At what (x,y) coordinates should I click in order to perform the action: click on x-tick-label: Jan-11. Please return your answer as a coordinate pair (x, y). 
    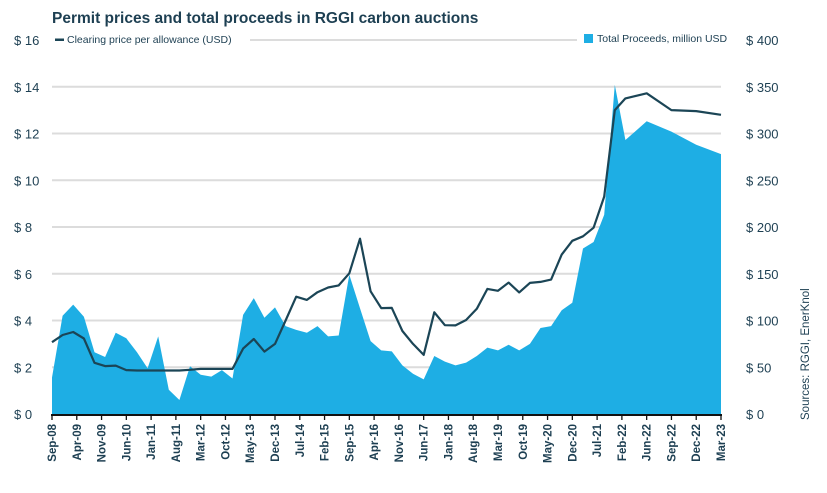
    Looking at the image, I should click on (152, 441).